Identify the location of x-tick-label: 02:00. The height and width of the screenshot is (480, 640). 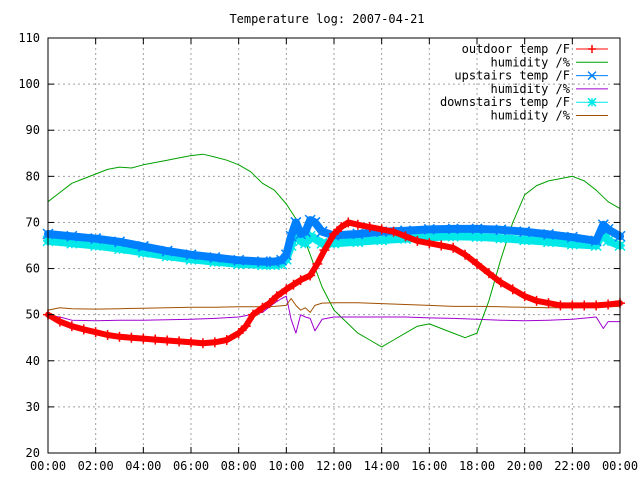
(96, 466).